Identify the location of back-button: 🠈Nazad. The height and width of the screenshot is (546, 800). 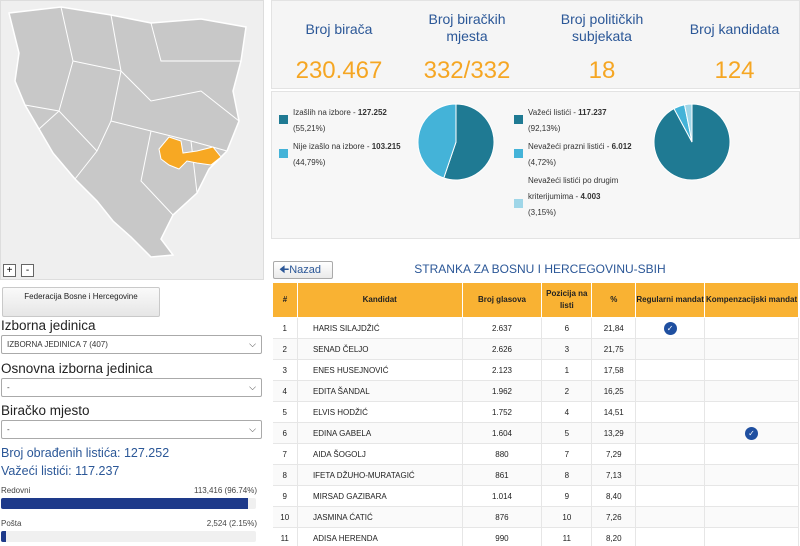
(303, 270).